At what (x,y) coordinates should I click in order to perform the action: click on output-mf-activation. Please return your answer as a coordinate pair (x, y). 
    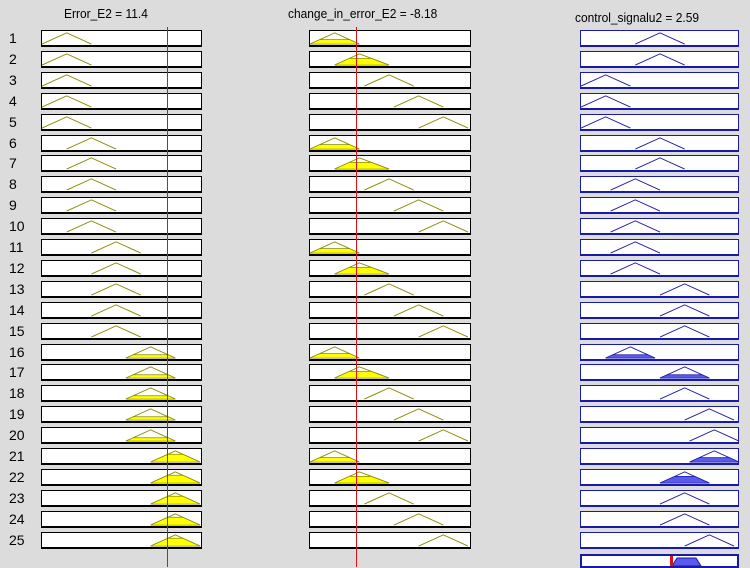
    Looking at the image, I should click on (684, 479).